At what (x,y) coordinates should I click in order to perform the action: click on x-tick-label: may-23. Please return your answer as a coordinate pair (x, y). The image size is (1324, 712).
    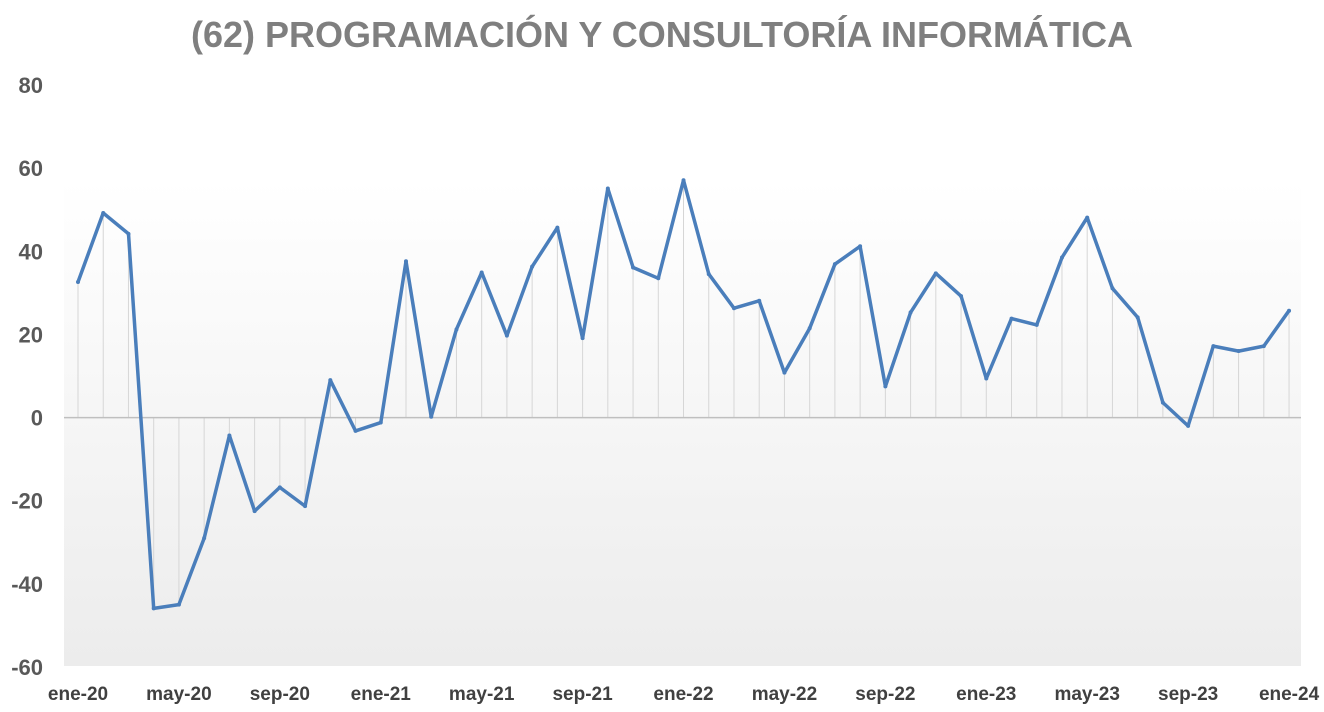
    Looking at the image, I should click on (1087, 694).